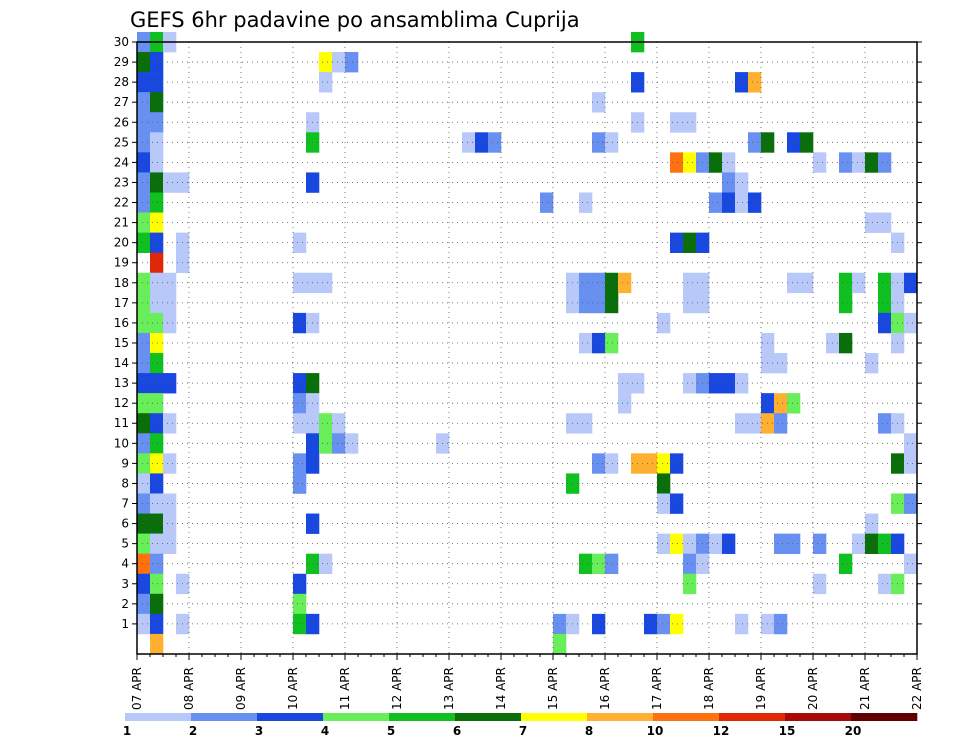  Describe the element at coordinates (137, 688) in the screenshot. I see `x-tick-label: 07 APR` at that location.